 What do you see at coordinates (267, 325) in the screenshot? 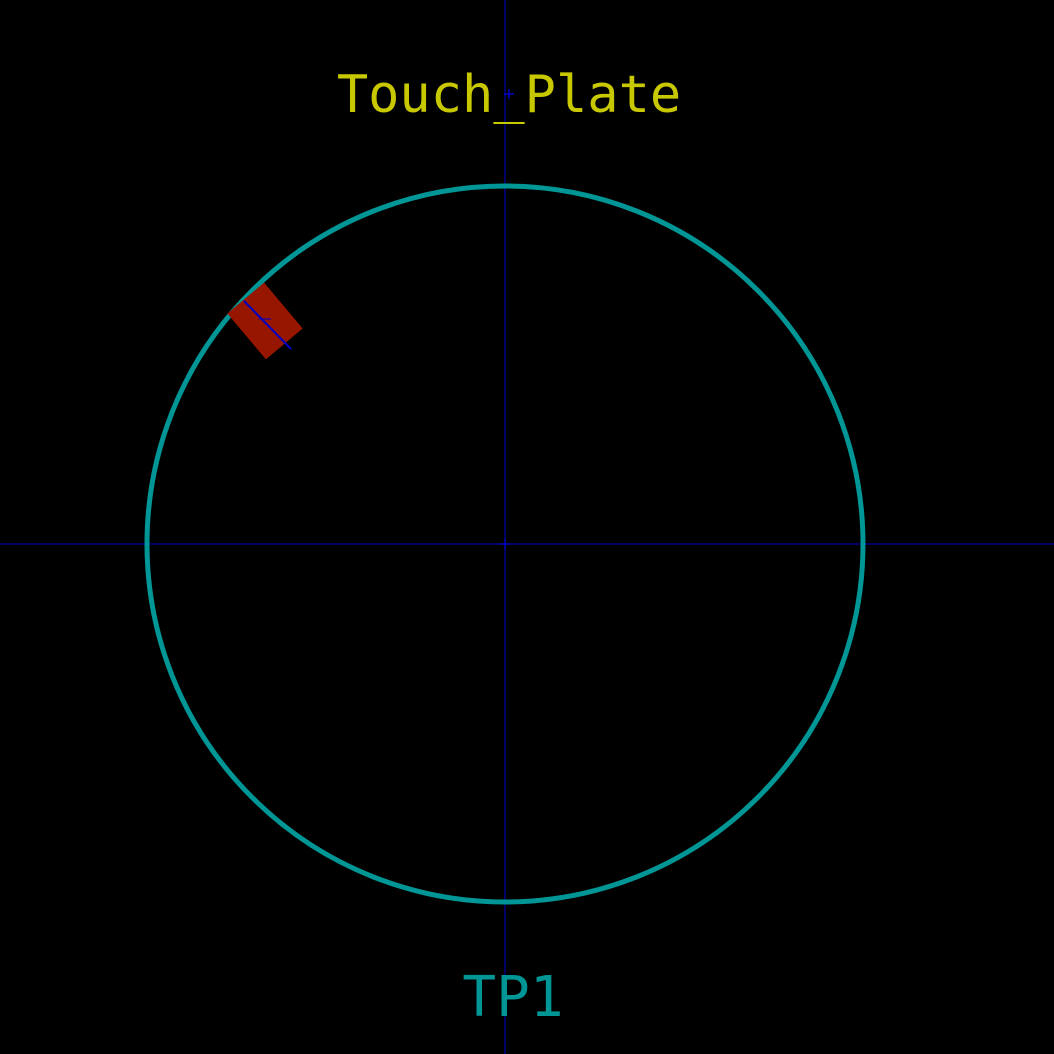
I see `pad-marker-line` at bounding box center [267, 325].